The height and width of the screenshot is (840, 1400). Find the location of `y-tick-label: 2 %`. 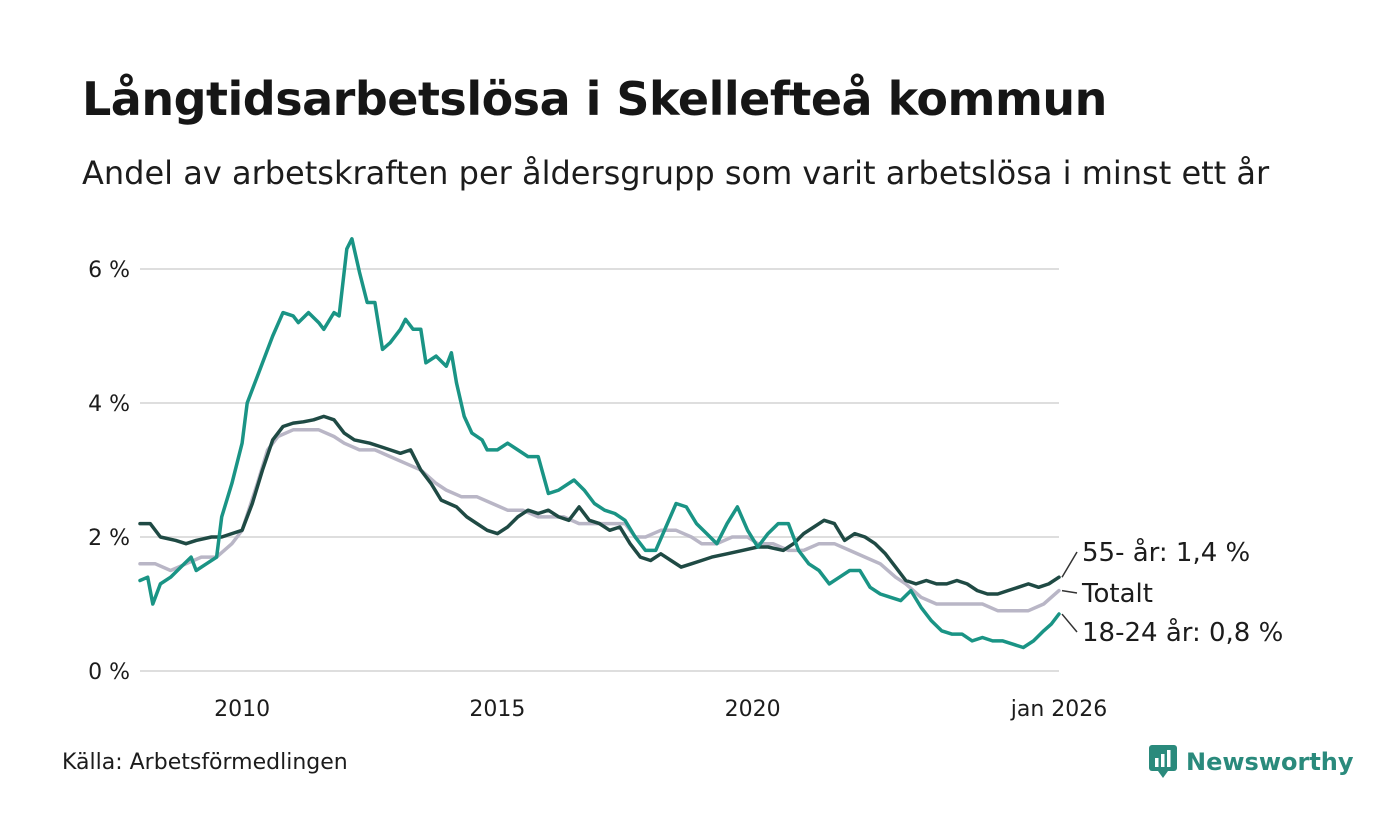

y-tick-label: 2 % is located at coordinates (109, 538).